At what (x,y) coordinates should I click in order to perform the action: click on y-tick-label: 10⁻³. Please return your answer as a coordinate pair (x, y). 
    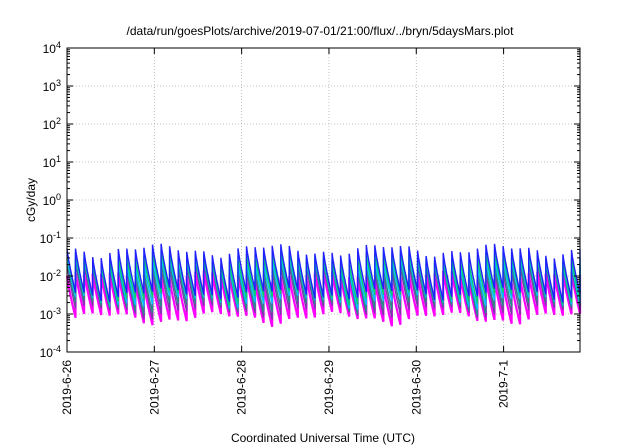
    Looking at the image, I should click on (50, 314).